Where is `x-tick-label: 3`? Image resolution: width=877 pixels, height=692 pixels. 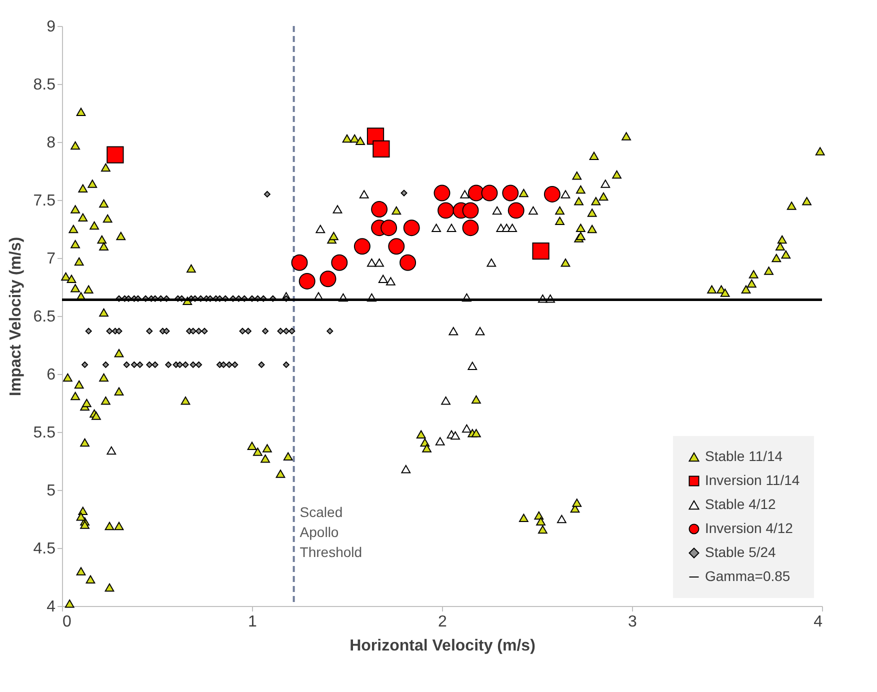
x-tick-label: 3 is located at coordinates (633, 622).